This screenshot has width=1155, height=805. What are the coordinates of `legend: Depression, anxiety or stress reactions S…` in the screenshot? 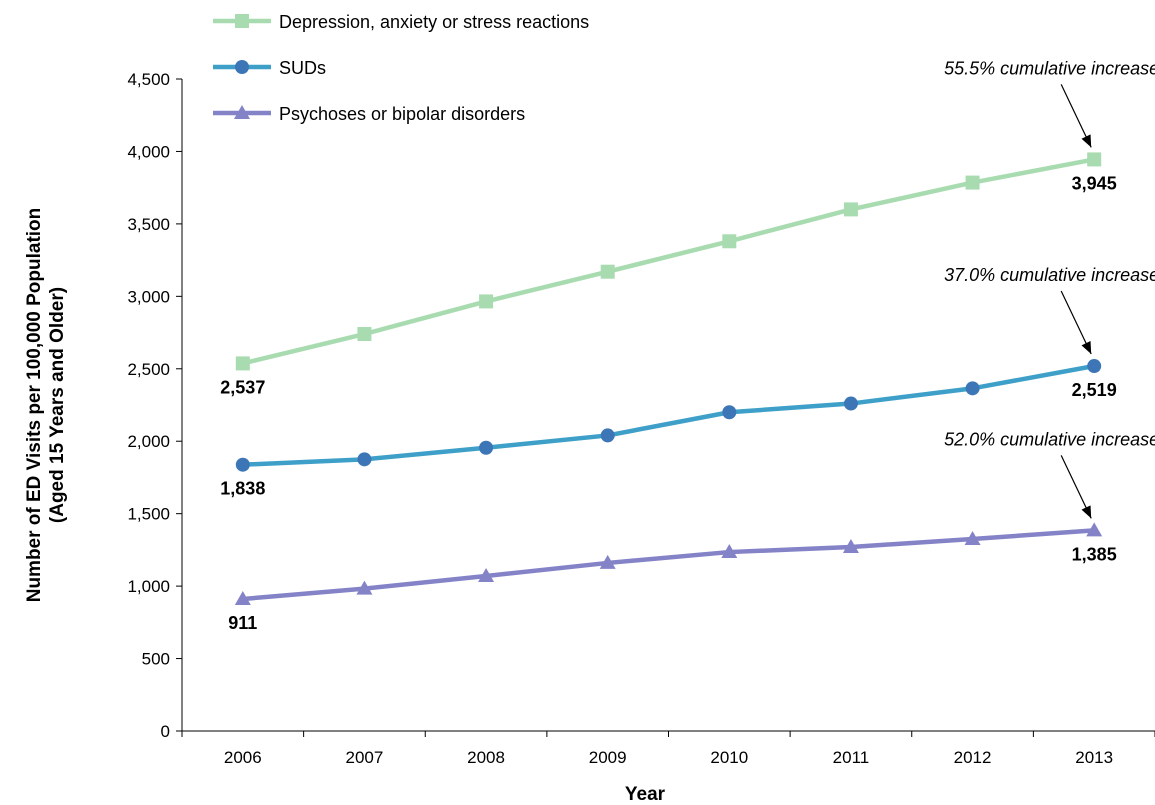 It's located at (401, 68).